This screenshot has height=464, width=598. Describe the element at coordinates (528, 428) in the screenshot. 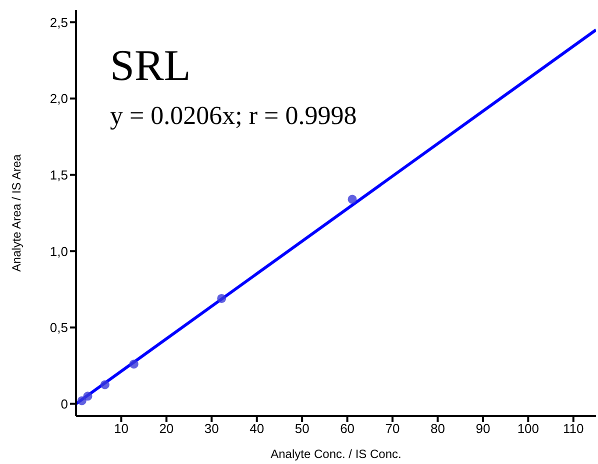

I see `x-tick-label: 100` at that location.